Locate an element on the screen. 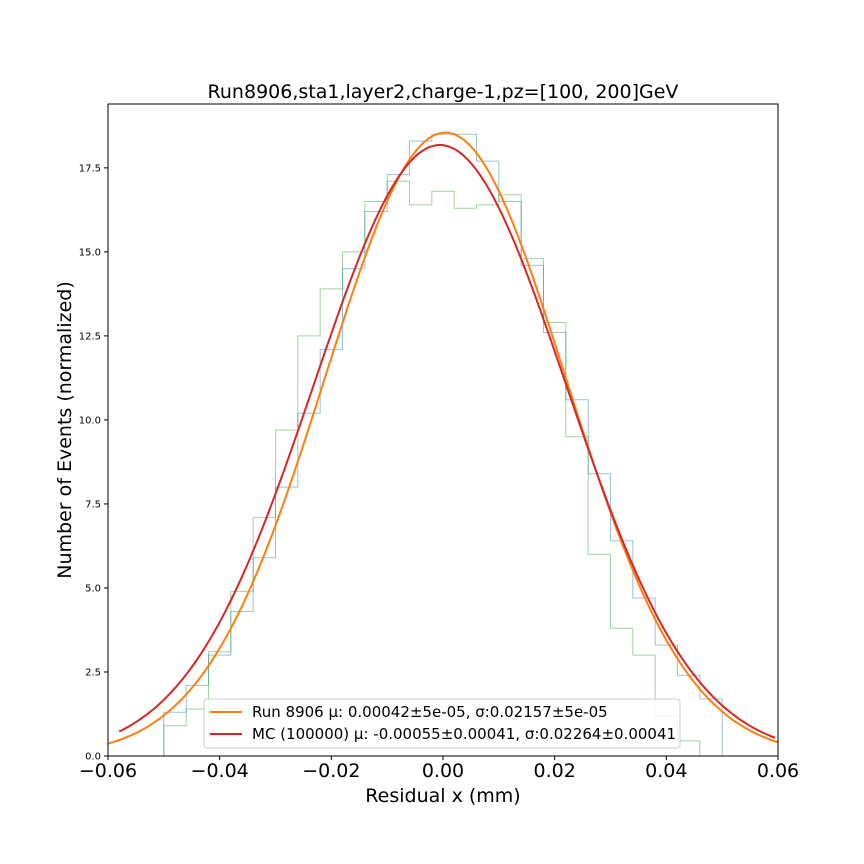 The width and height of the screenshot is (864, 864). y-tick-label: 0.0 is located at coordinates (93, 757).